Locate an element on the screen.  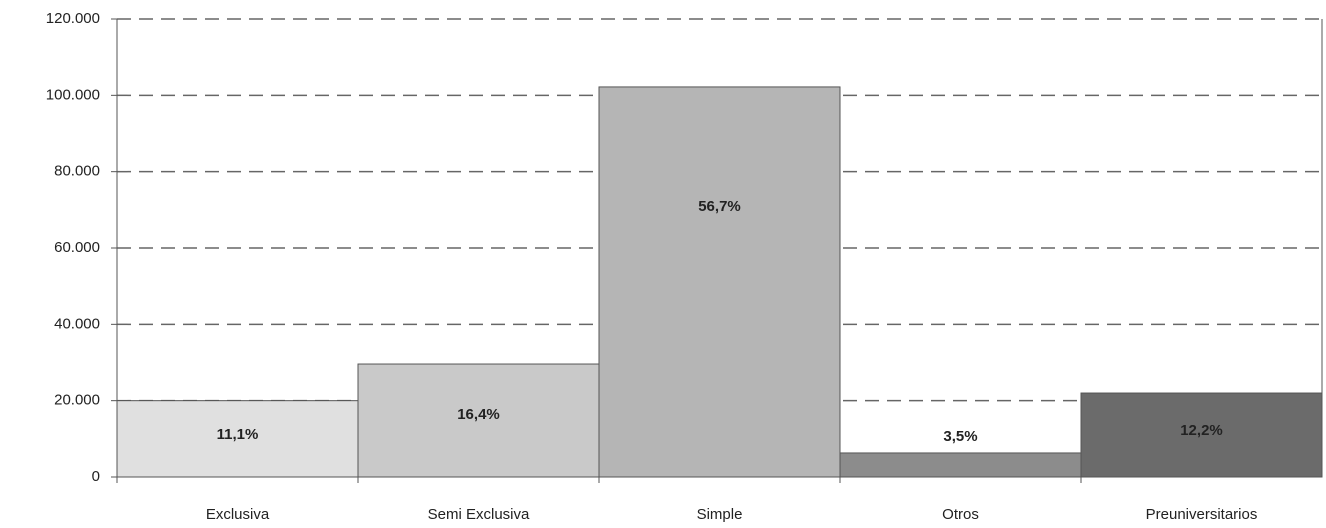
y-tick-label: 80.000 is located at coordinates (77, 171).